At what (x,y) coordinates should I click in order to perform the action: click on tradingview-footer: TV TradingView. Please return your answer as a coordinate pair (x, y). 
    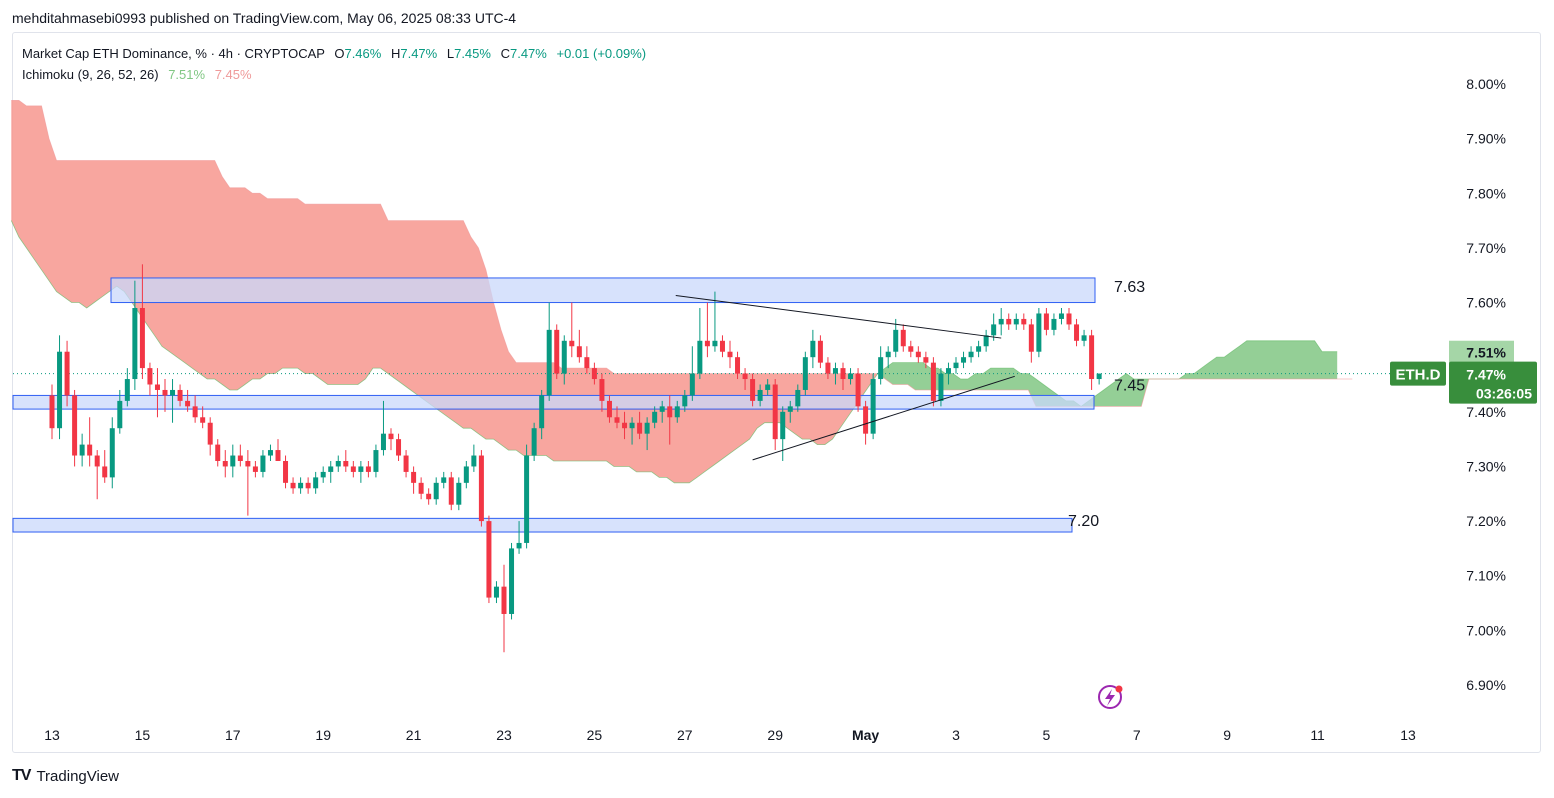
    Looking at the image, I should click on (65, 776).